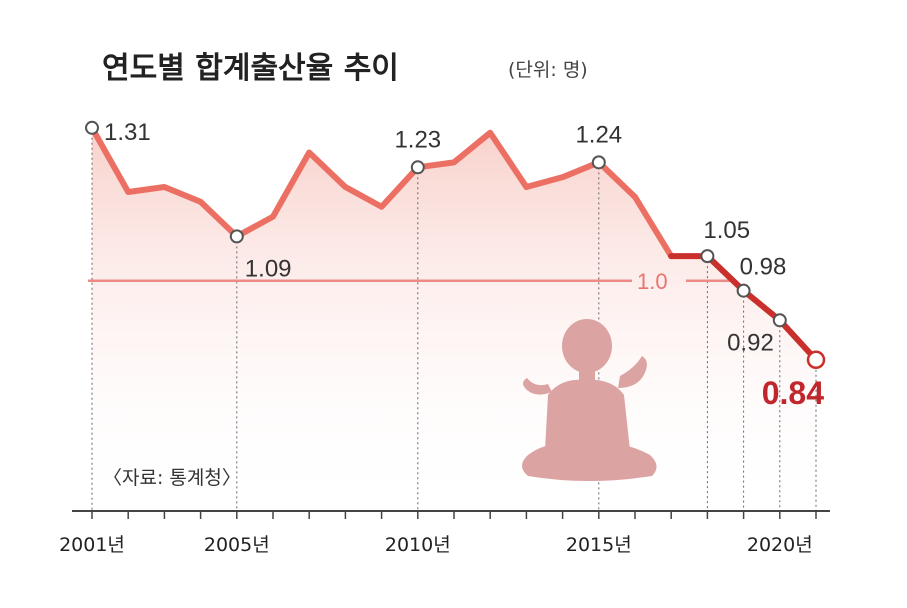  What do you see at coordinates (250, 68) in the screenshot?
I see `chart-title: 연도별 합계출산율 추이` at bounding box center [250, 68].